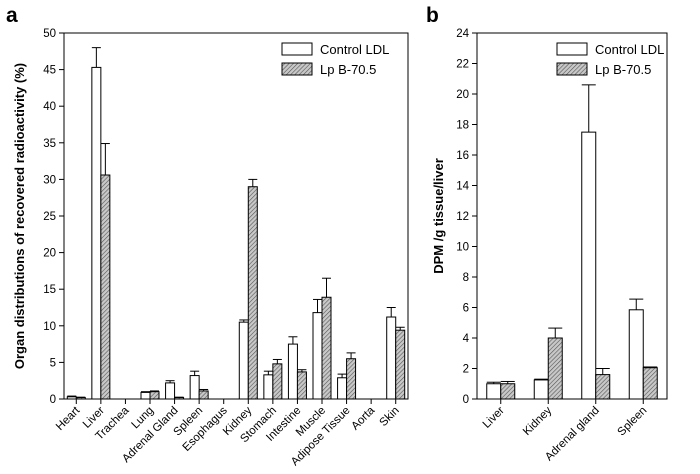 The height and width of the screenshot is (474, 700). Describe the element at coordinates (53, 363) in the screenshot. I see `y-tick-label: 5` at that location.